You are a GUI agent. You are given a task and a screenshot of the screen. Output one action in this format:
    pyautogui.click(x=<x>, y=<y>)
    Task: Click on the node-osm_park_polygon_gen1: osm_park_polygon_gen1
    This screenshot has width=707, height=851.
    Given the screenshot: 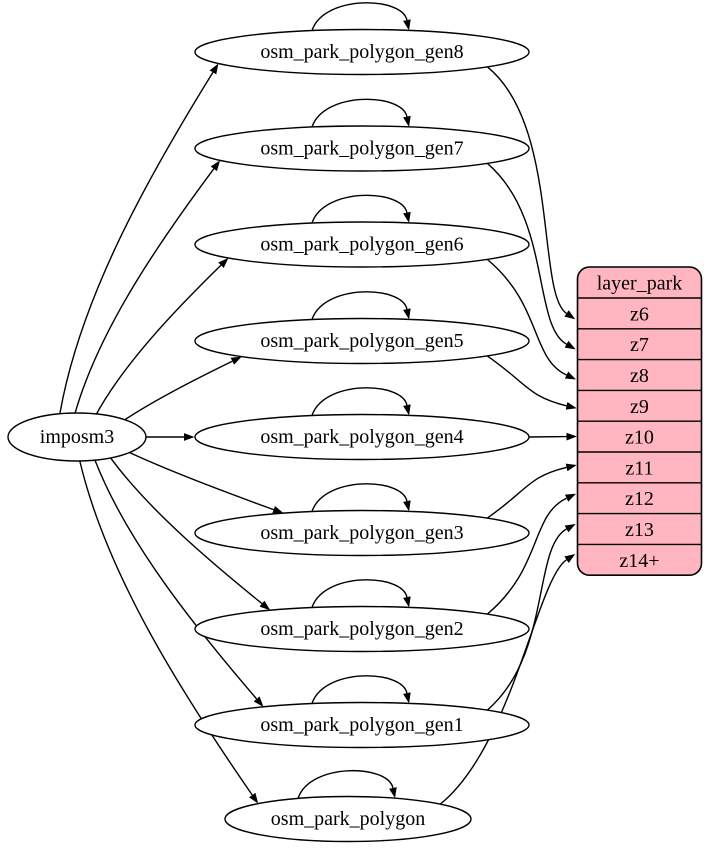 What is the action you would take?
    pyautogui.click(x=362, y=725)
    